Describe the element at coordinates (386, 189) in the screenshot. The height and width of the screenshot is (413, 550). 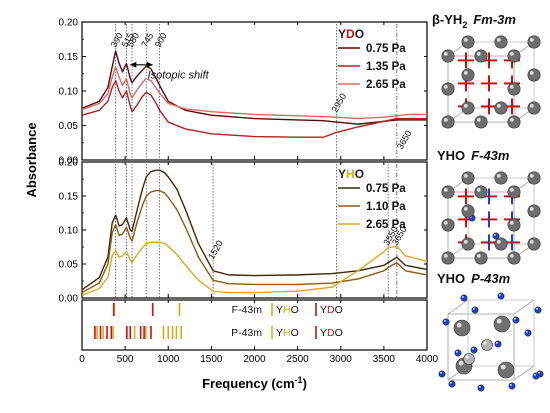
I see `legend-label: 0.75 Pa` at that location.